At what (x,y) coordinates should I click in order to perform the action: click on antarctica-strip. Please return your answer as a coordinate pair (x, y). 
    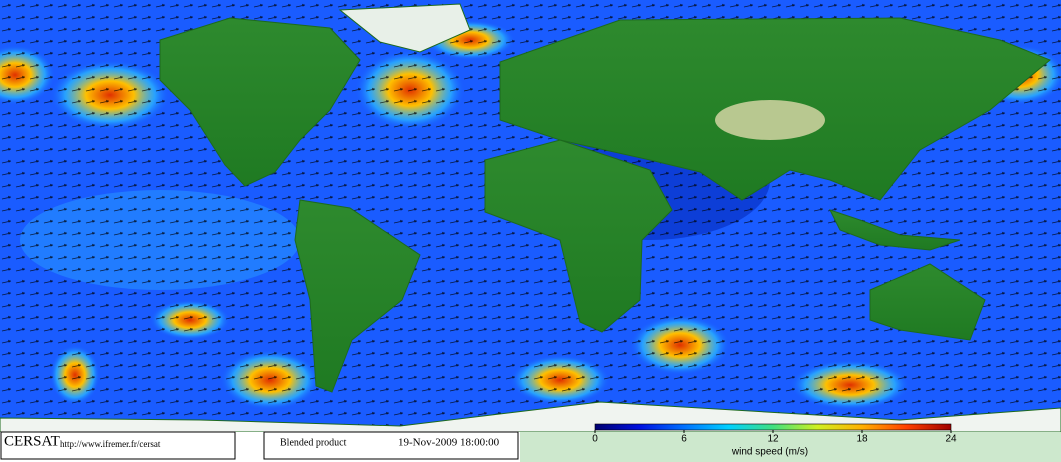
    Looking at the image, I should click on (790, 447).